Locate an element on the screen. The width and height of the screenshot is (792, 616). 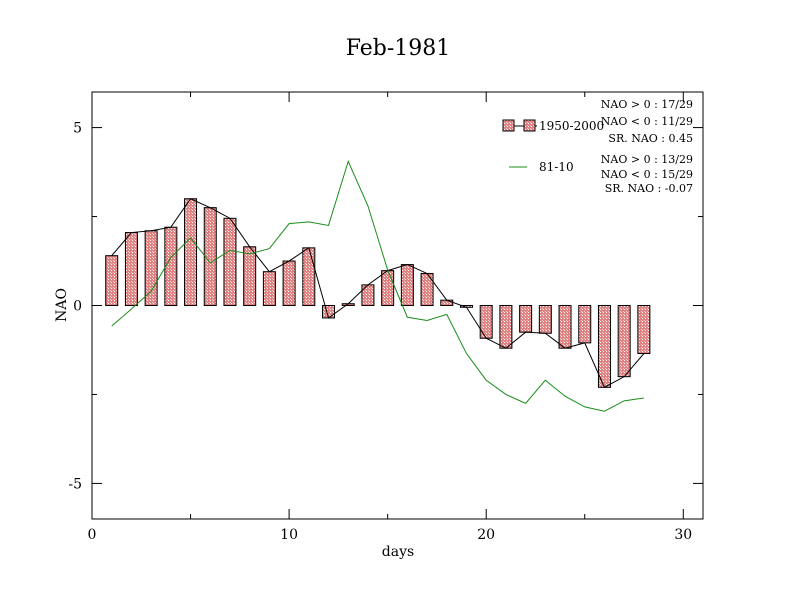
legend-bar-swatch-right is located at coordinates (529, 125).